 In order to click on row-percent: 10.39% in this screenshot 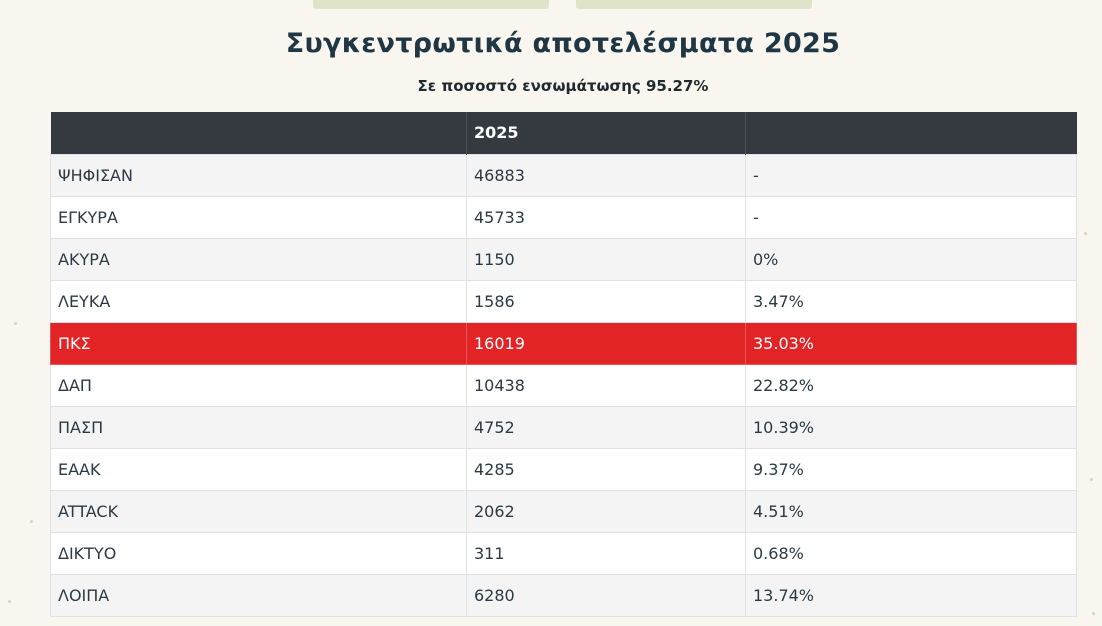, I will do `click(911, 427)`.